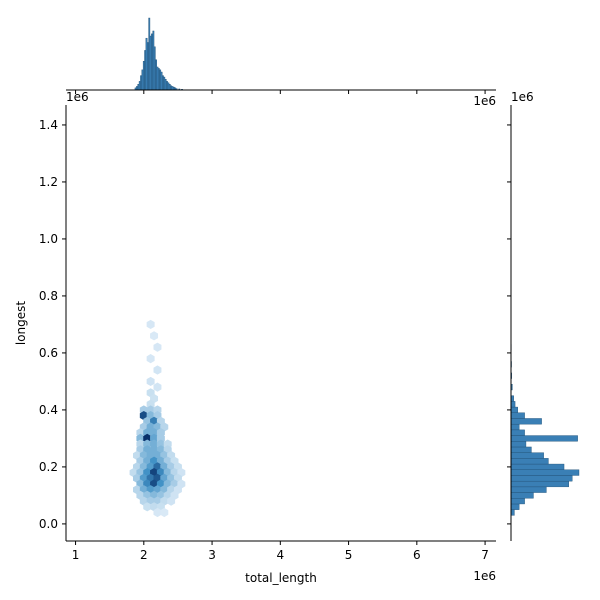  I want to click on x-tick-label: 3, so click(212, 555).